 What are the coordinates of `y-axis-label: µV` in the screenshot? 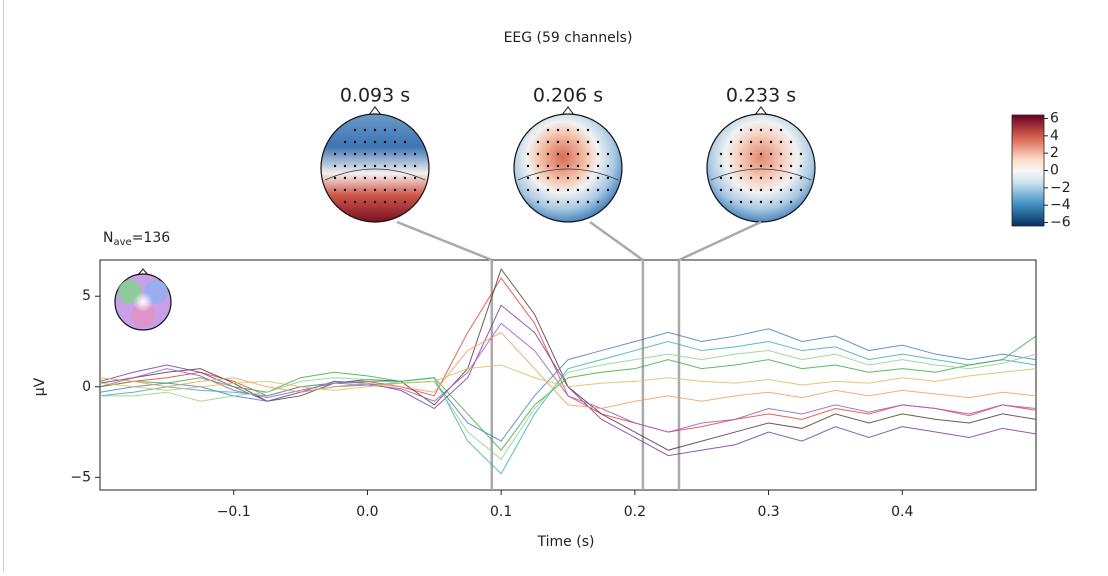 It's located at (40, 386).